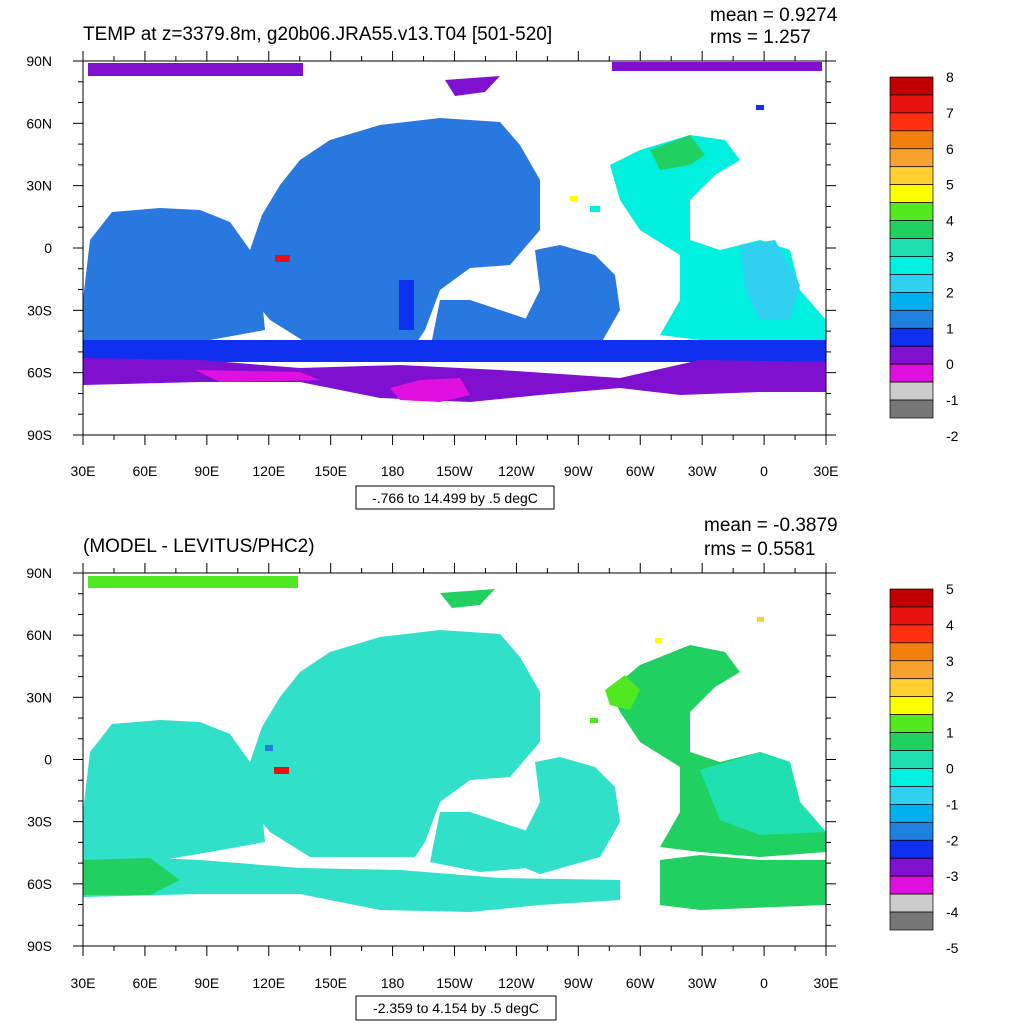 Image resolution: width=1024 pixels, height=1024 pixels. I want to click on mean-label: mean = 0.9274, so click(774, 15).